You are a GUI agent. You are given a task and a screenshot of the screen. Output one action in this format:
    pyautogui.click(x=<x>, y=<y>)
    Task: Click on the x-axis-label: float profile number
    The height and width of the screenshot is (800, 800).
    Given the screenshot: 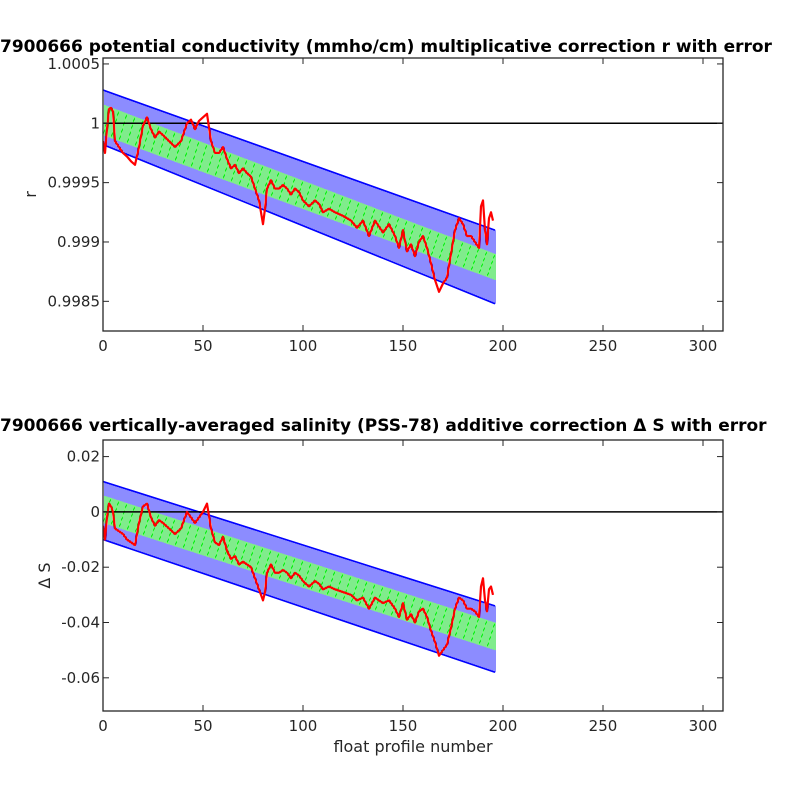 What is the action you would take?
    pyautogui.click(x=413, y=746)
    